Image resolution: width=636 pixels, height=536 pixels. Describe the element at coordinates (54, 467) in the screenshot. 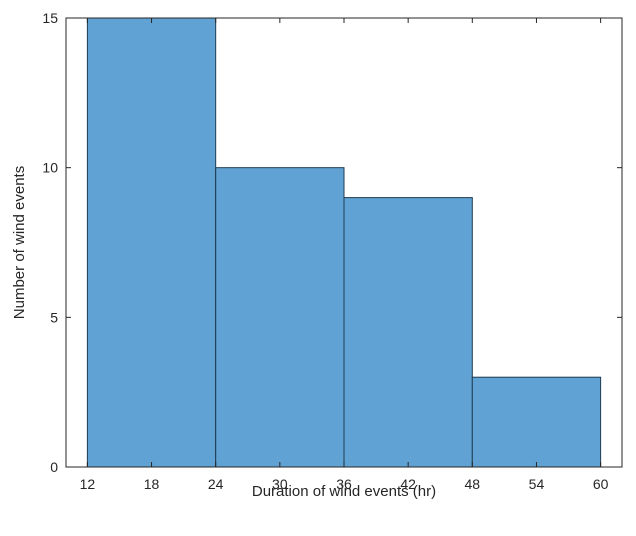

I see `y-tick-label: 0` at that location.